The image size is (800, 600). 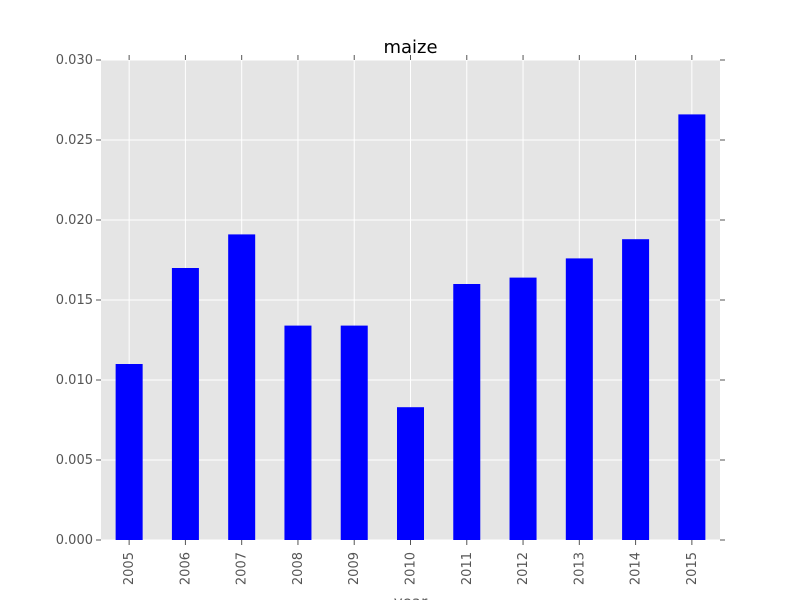 What do you see at coordinates (692, 568) in the screenshot?
I see `x-tick-label: 2015` at bounding box center [692, 568].